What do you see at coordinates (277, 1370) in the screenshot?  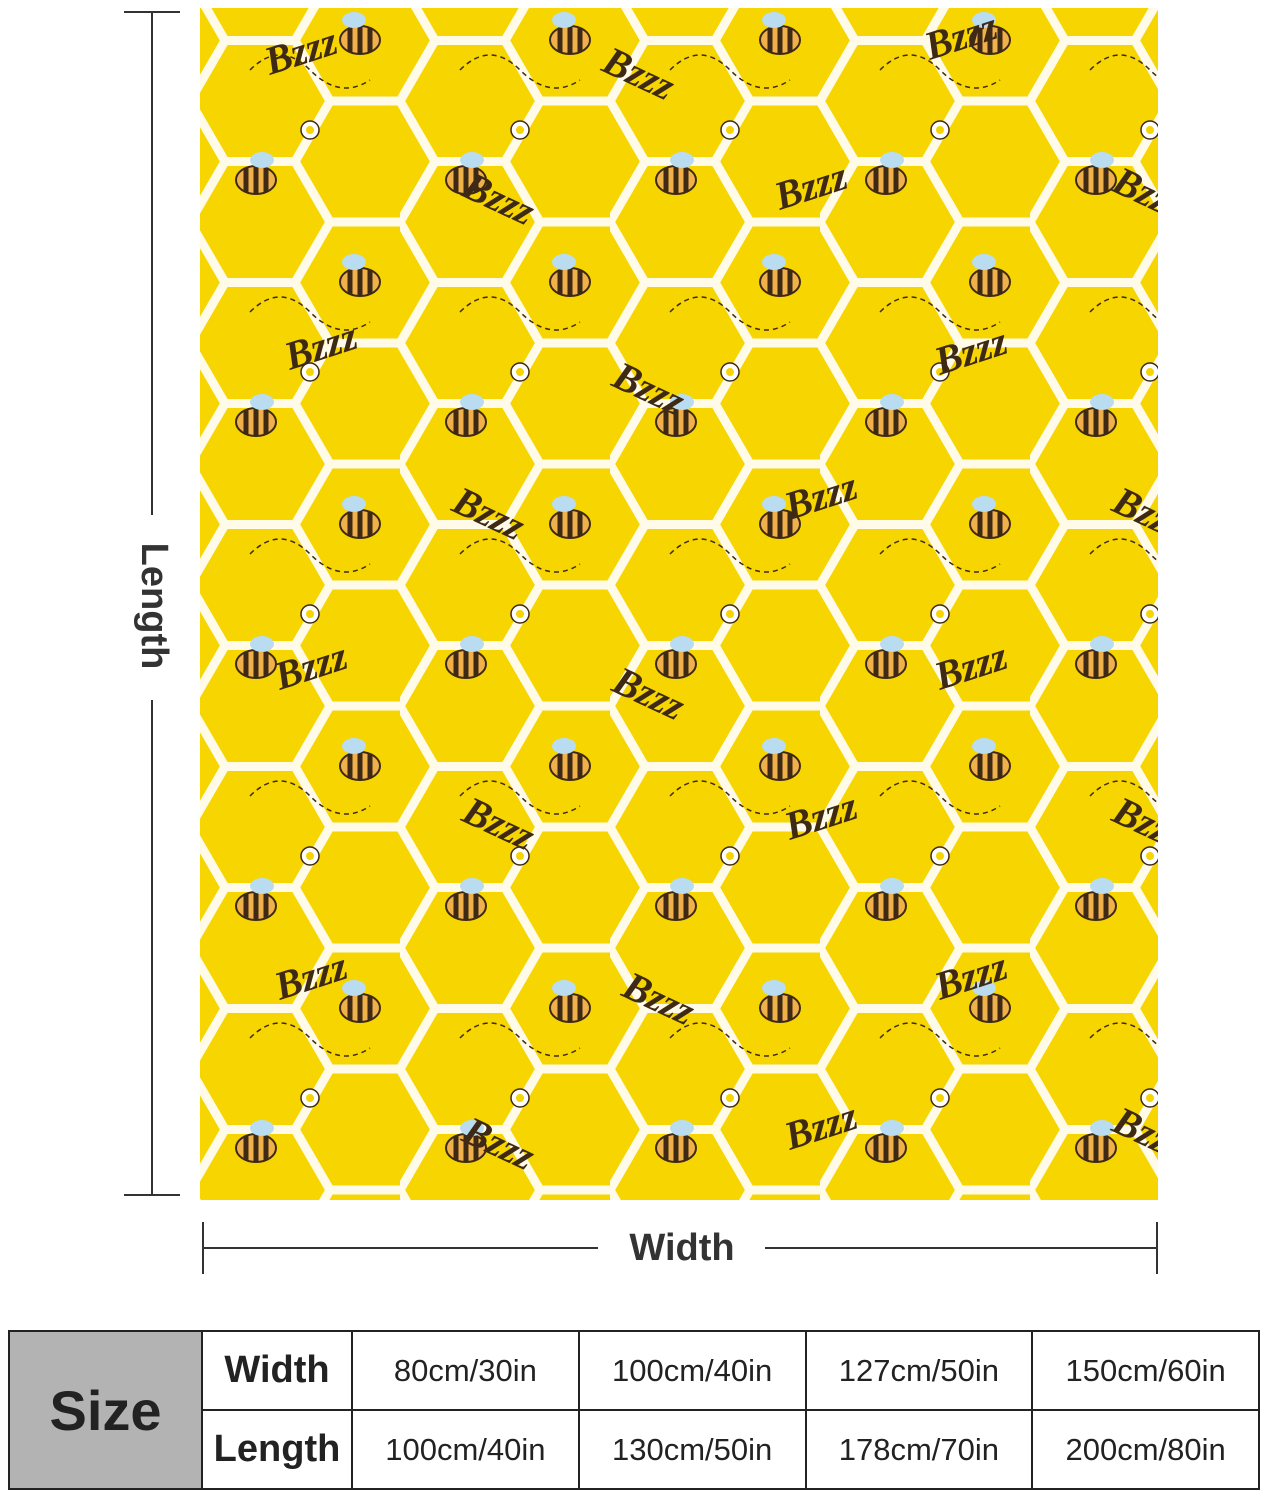 I see `row-label: Width` at bounding box center [277, 1370].